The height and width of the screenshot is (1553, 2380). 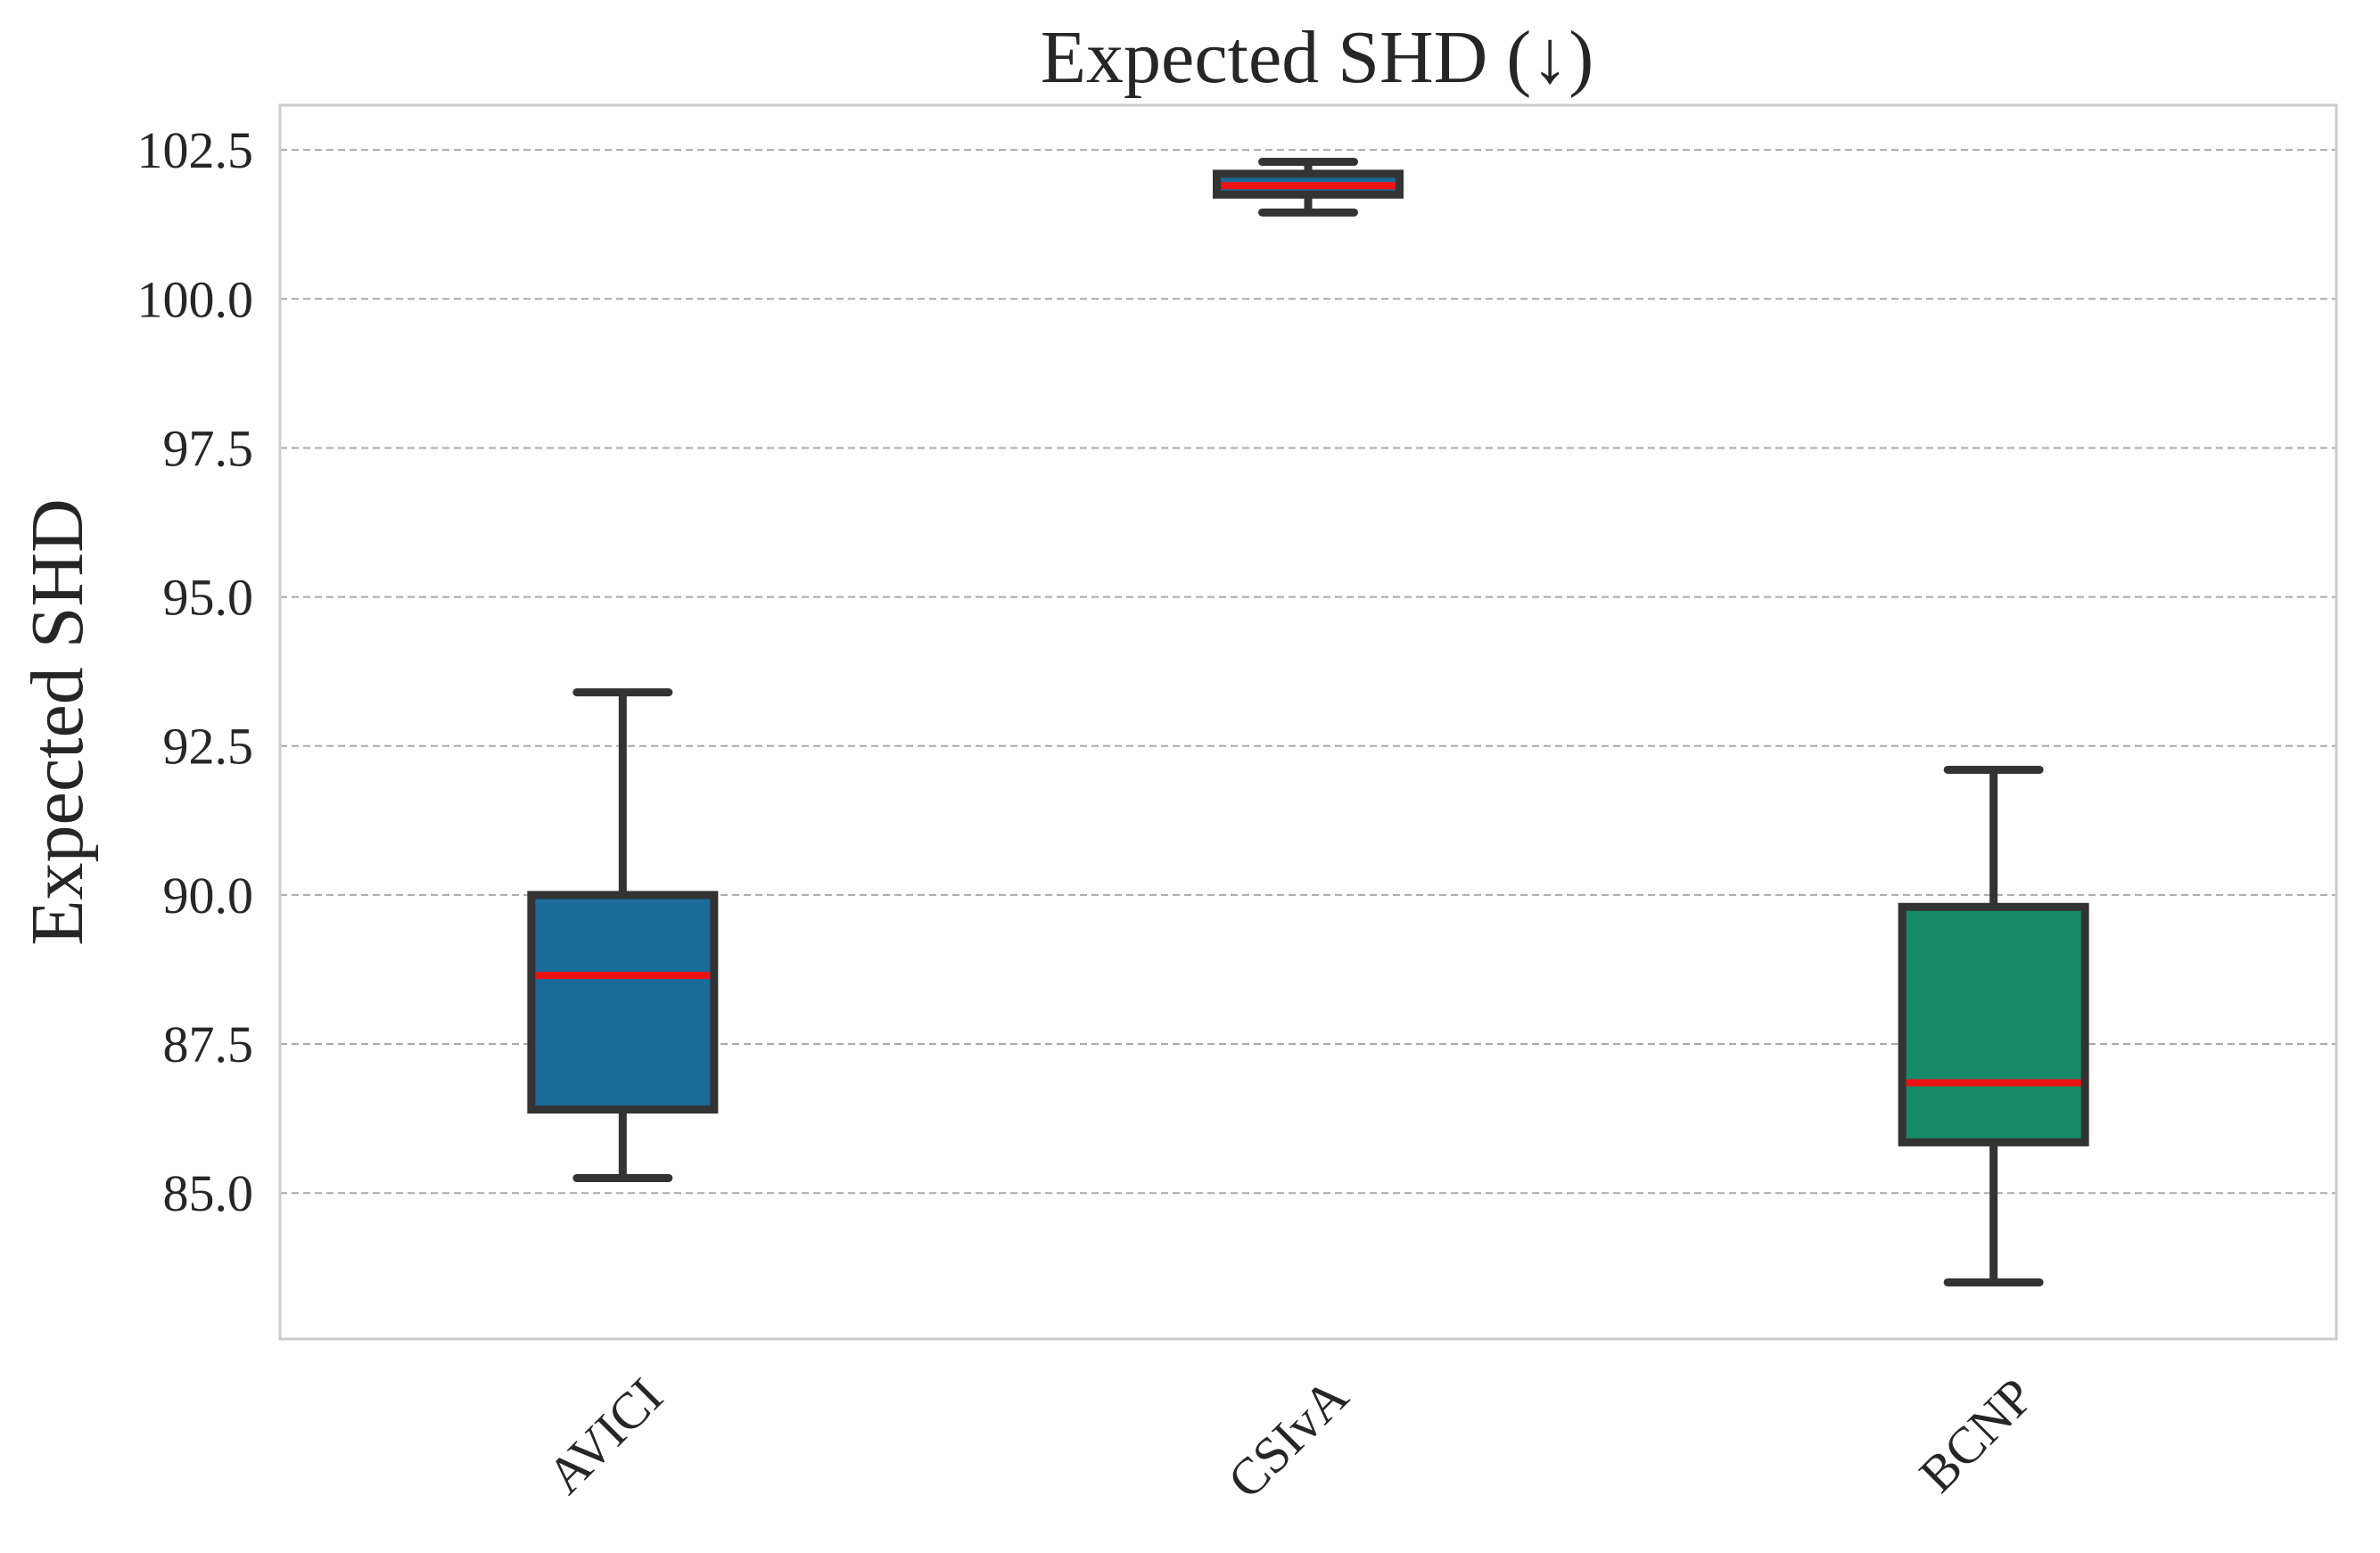 I want to click on y-tick-label: 87.5, so click(x=208, y=1044).